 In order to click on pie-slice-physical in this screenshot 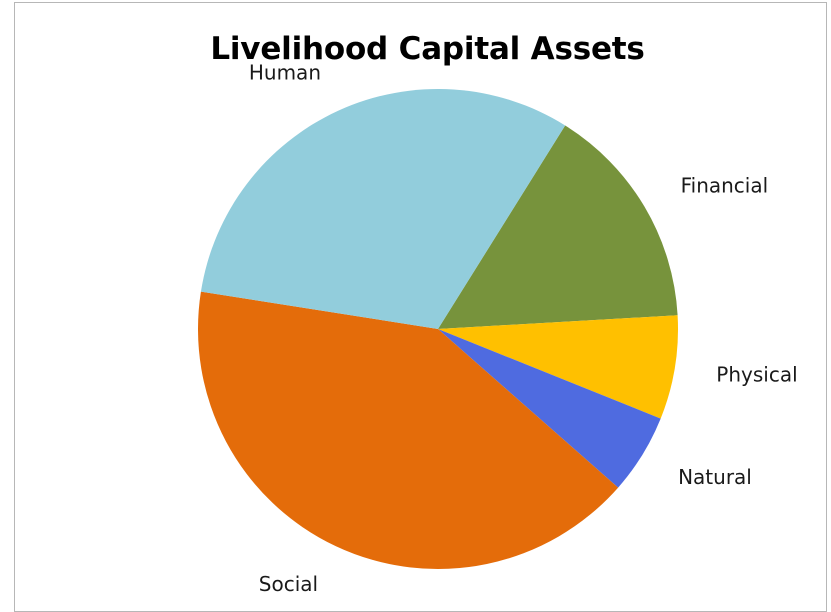, I will do `click(558, 367)`.